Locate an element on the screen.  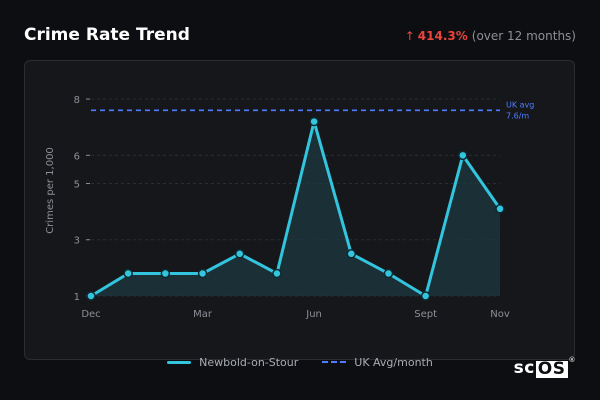
y-axis-label: Crimes per 1,000 is located at coordinates (50, 190).